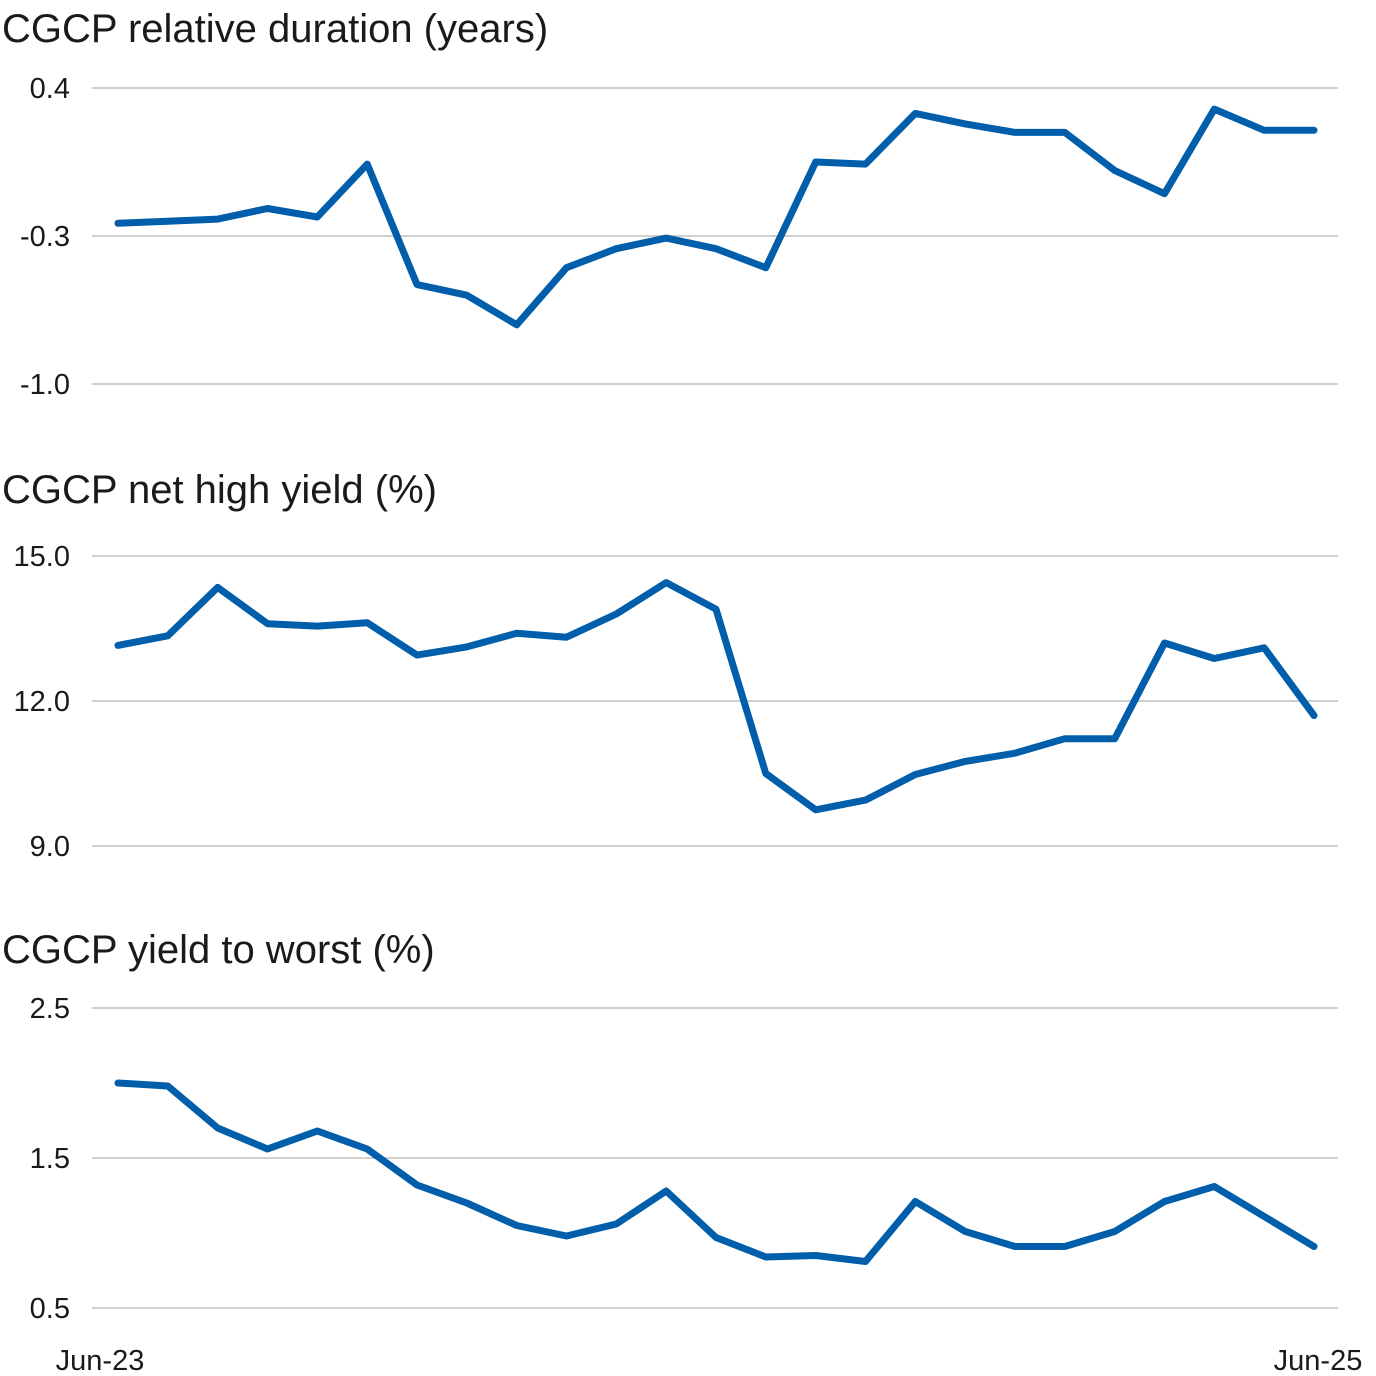 This screenshot has width=1376, height=1376. What do you see at coordinates (45, 237) in the screenshot?
I see `y-tick-label: -0.3` at bounding box center [45, 237].